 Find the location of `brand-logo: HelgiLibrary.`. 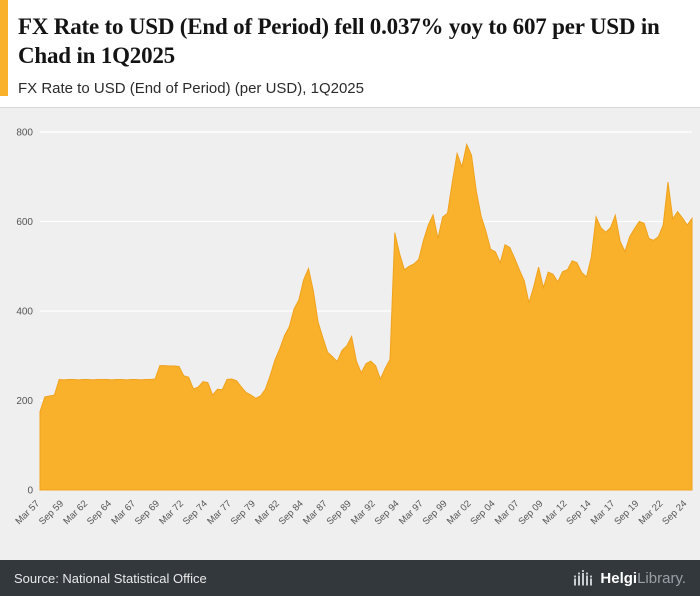

brand-logo: HelgiLibrary. is located at coordinates (629, 578).